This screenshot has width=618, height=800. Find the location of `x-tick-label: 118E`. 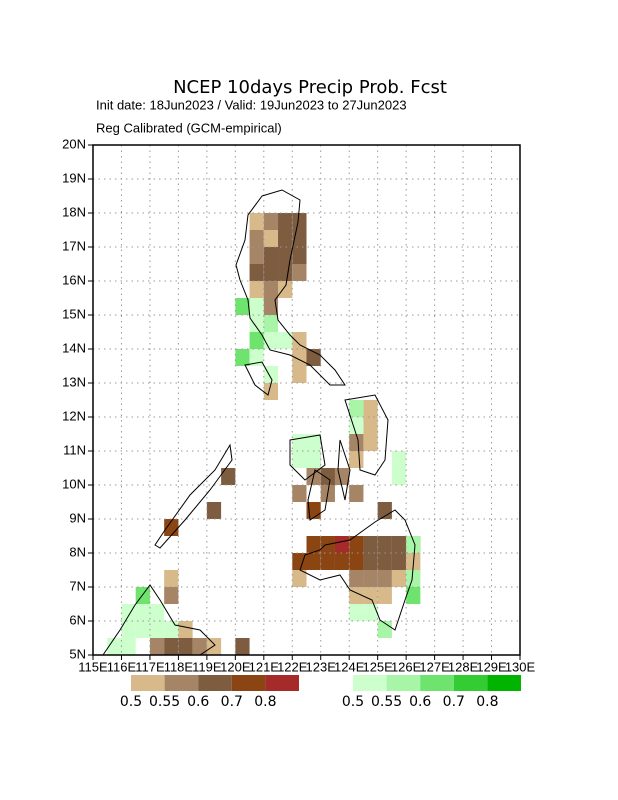

x-tick-label: 118E is located at coordinates (179, 666).